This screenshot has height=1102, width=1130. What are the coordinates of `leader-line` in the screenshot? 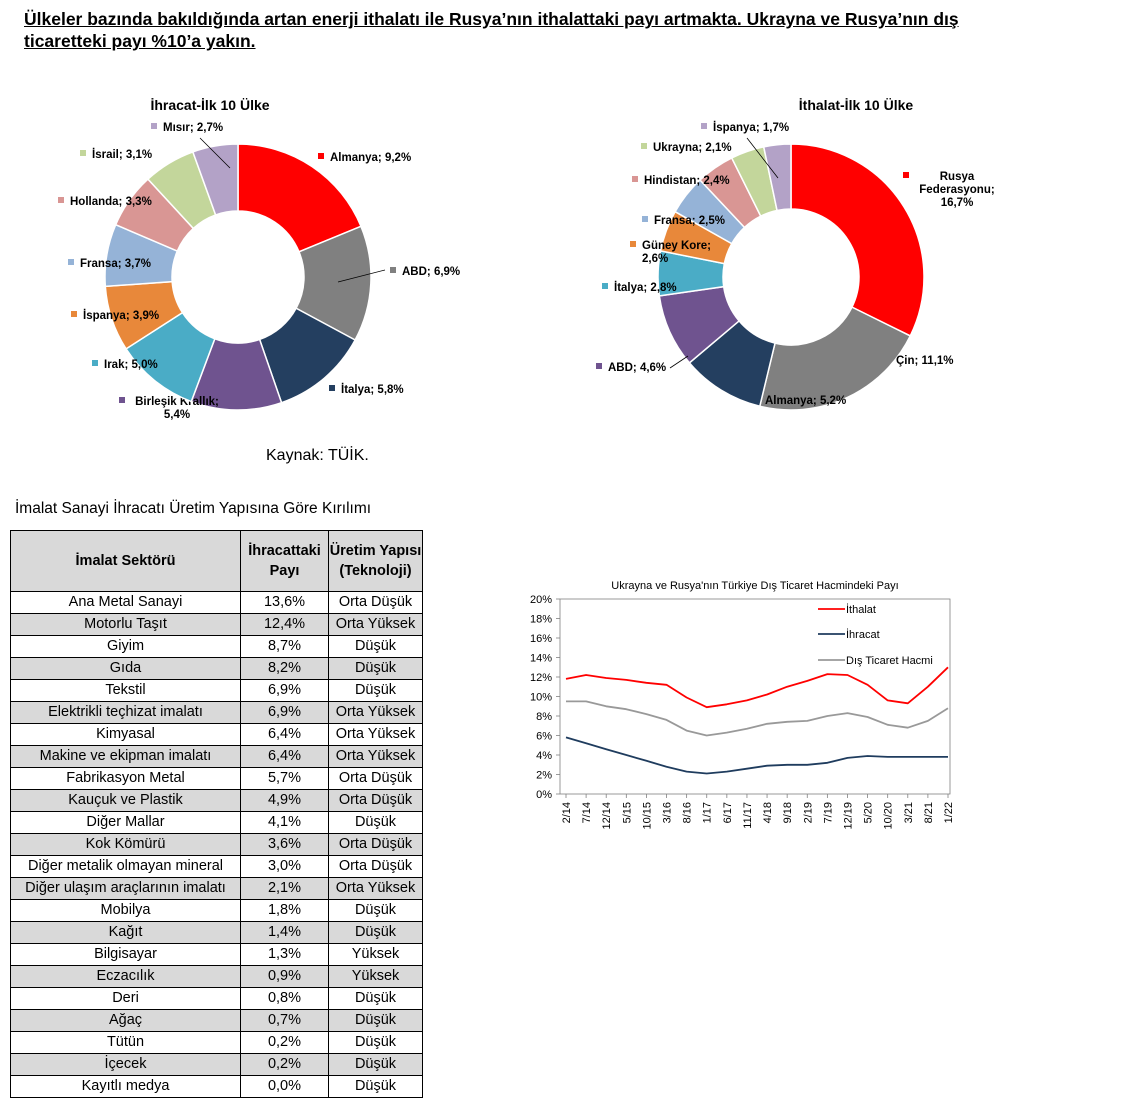 It's located at (361, 276).